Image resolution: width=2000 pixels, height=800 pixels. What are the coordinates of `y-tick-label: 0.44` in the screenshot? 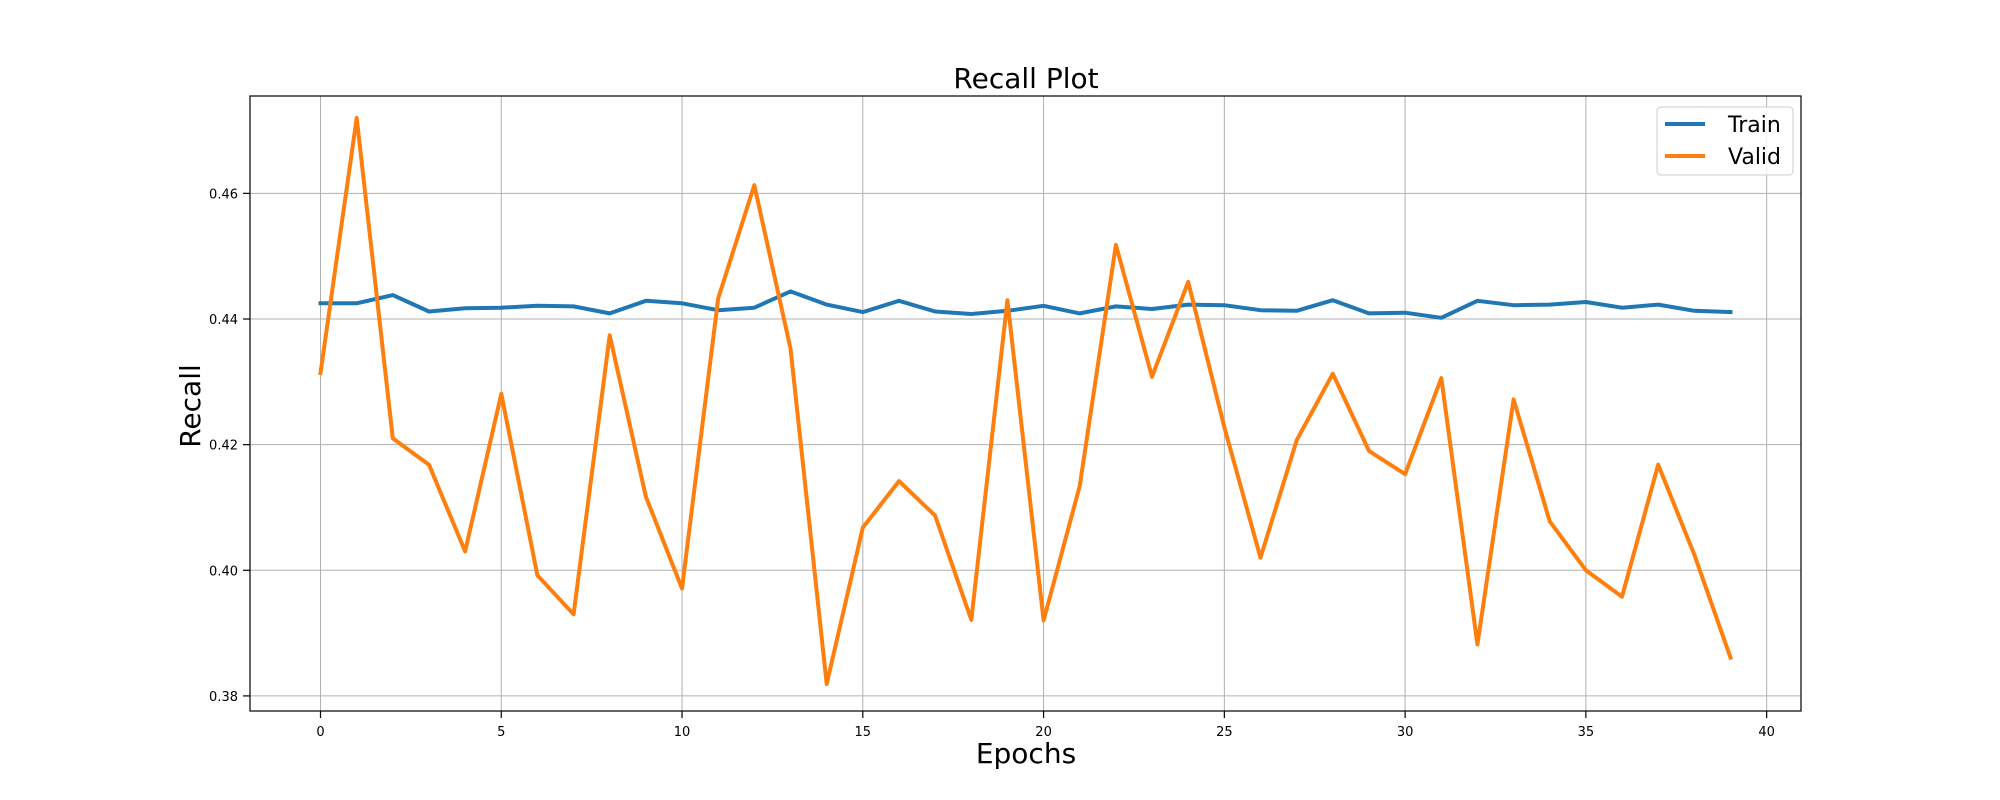 It's located at (223, 320).